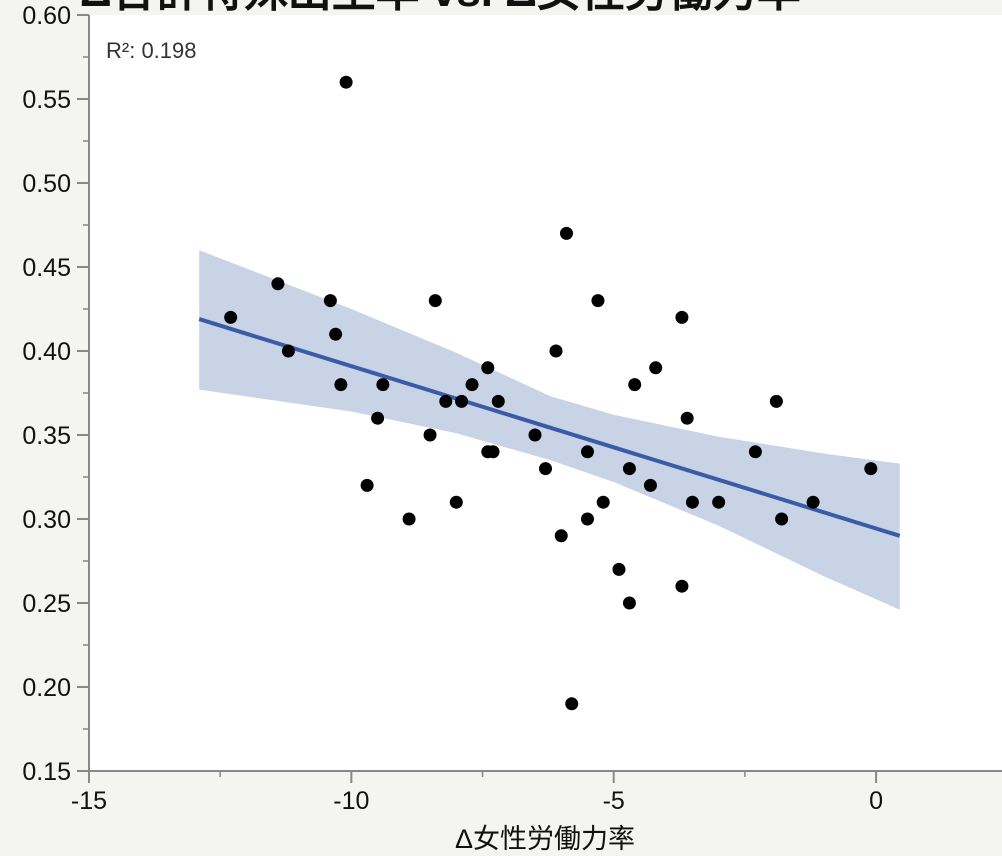 This screenshot has width=1002, height=856. I want to click on r-squared-label: R²: 0.198, so click(151, 50).